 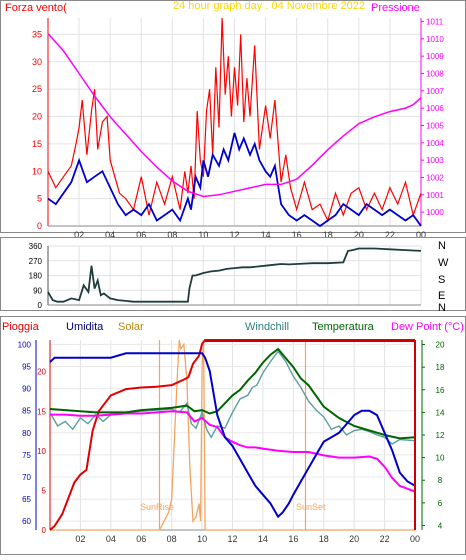 What do you see at coordinates (435, 56) in the screenshot?
I see `pressure-y-tick-label: 1009` at bounding box center [435, 56].